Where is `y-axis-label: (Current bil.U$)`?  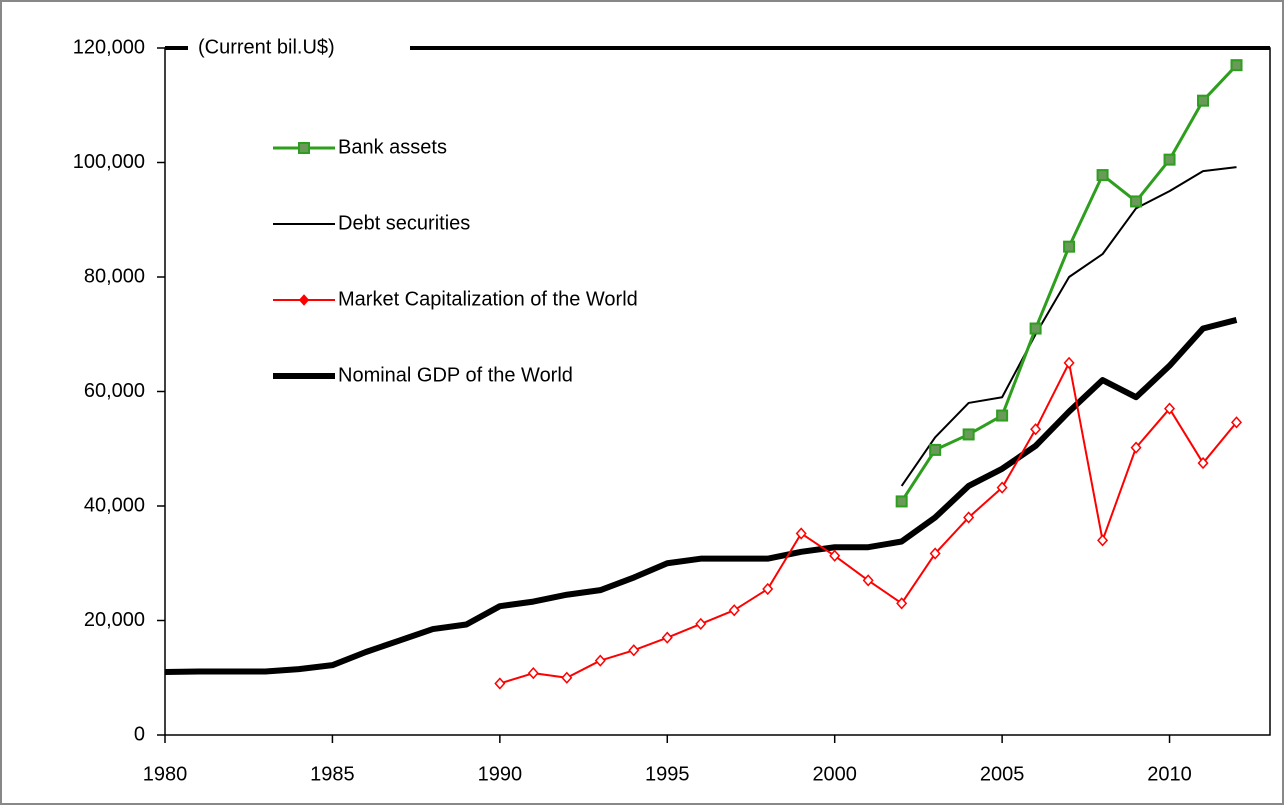 y-axis-label: (Current bil.U$) is located at coordinates (266, 47).